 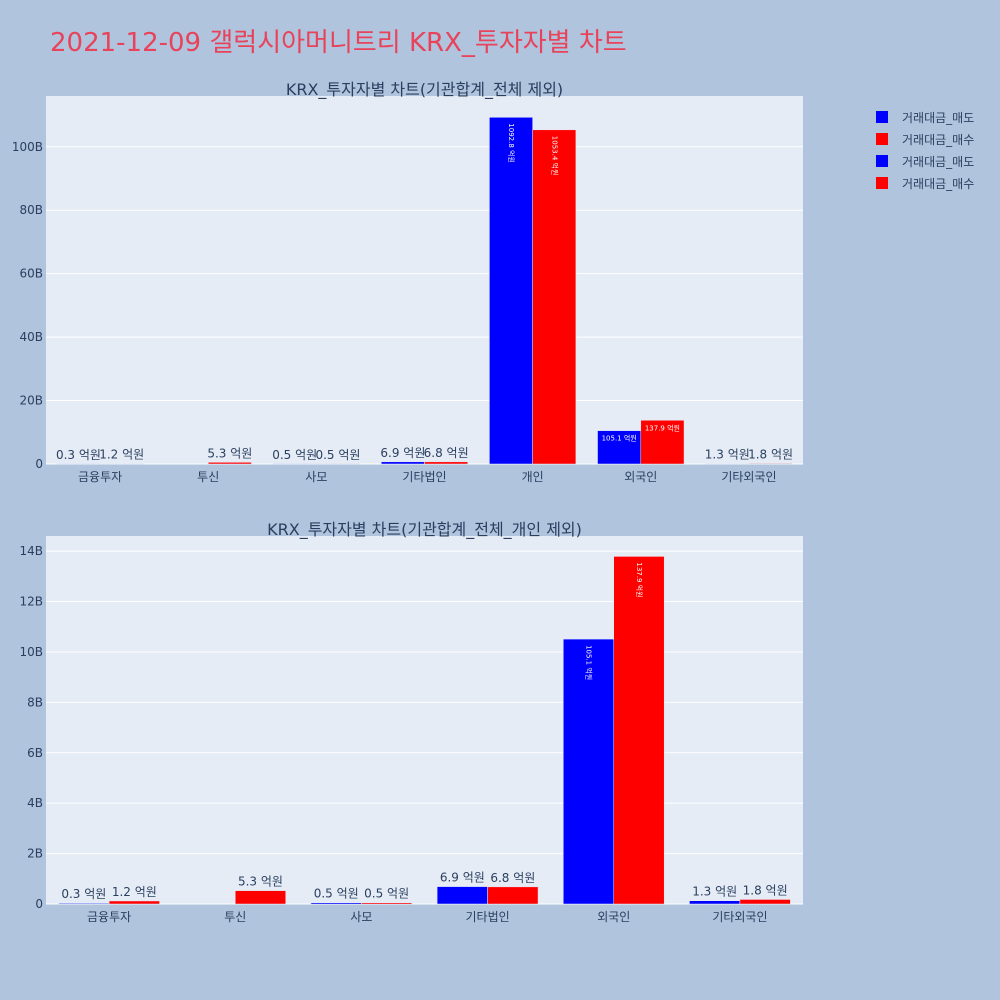 I want to click on y-tick-label: 6B, so click(x=35, y=753).